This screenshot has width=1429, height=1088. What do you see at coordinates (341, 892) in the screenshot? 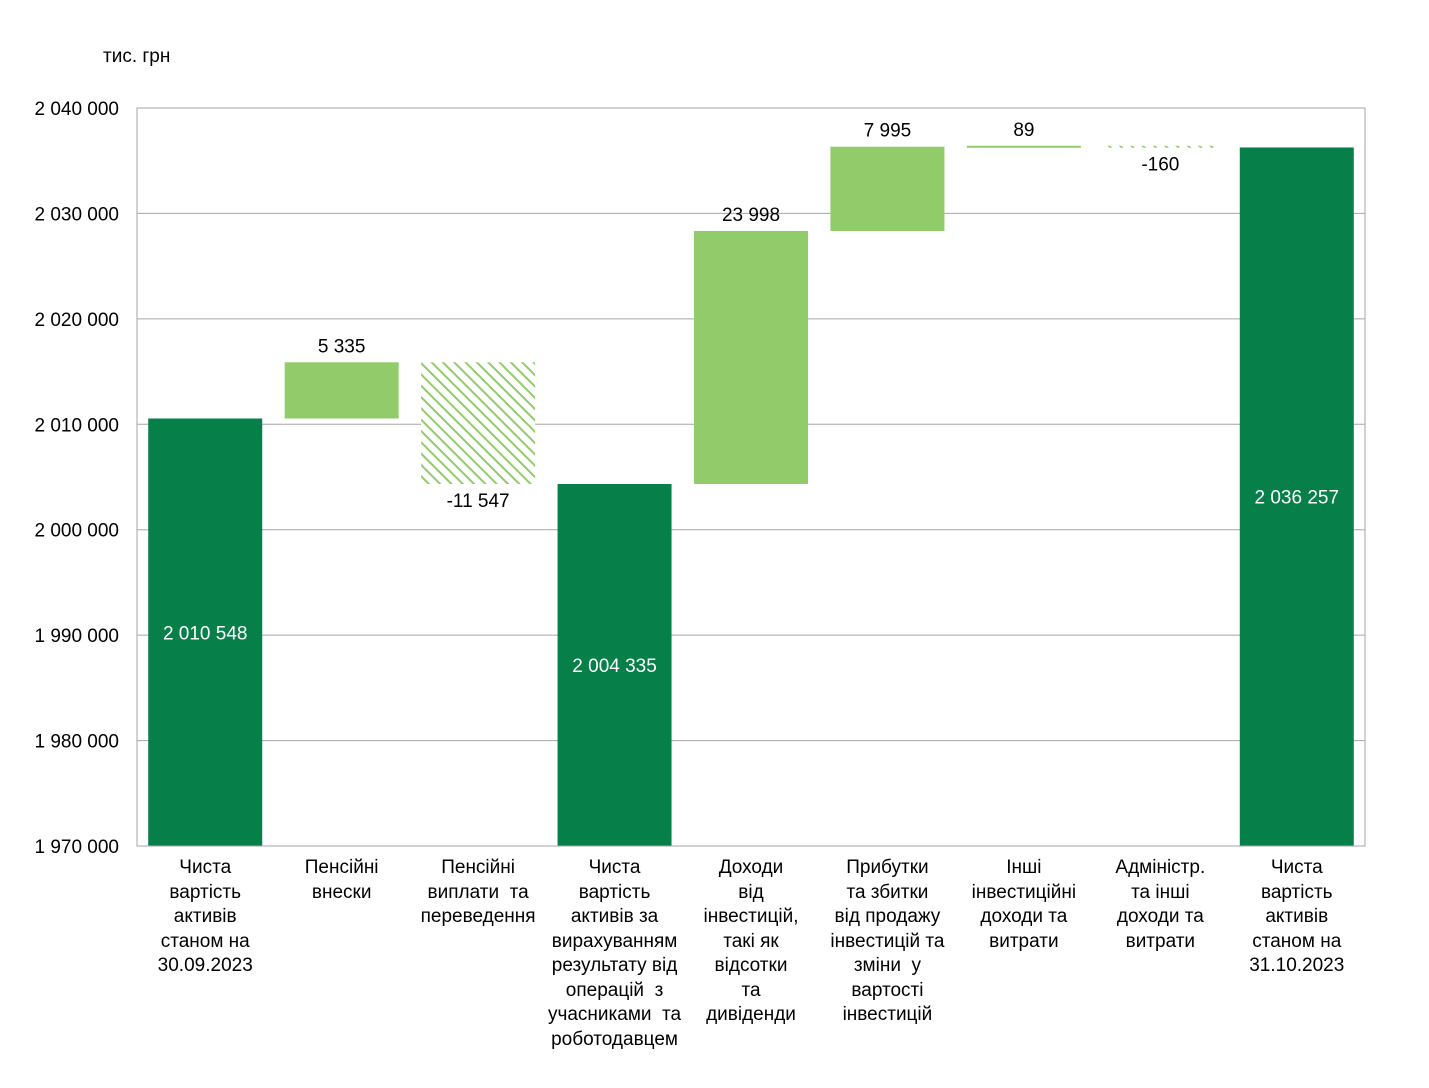
I see `category-label-line: внески` at bounding box center [341, 892].